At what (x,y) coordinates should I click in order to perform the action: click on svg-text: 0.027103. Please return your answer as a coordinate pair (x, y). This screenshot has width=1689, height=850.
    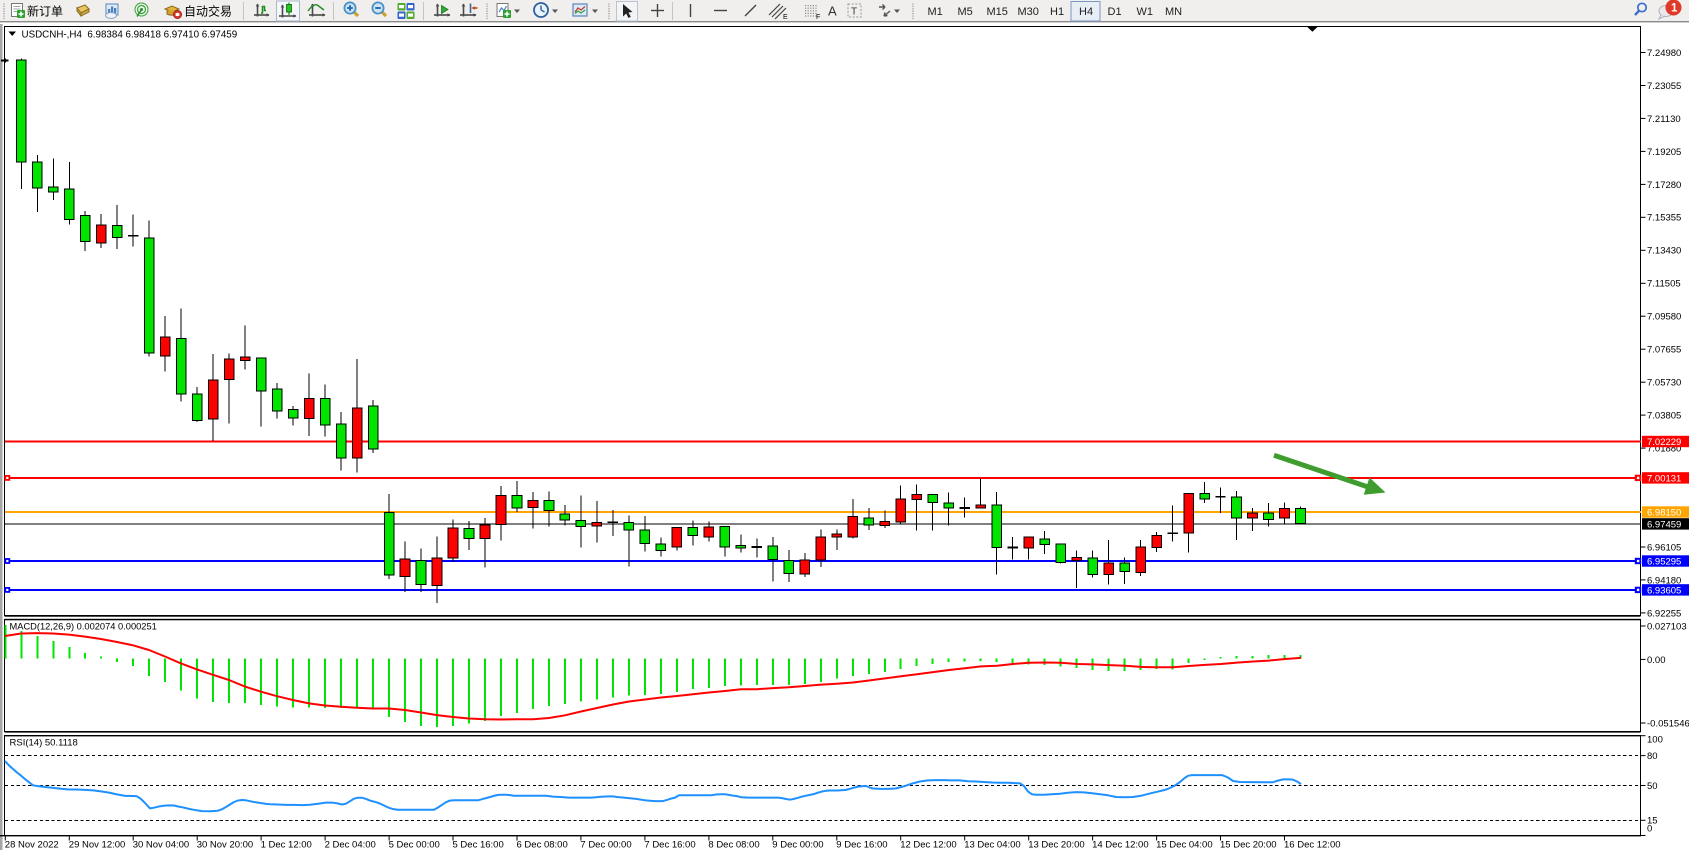
    Looking at the image, I should click on (1667, 626).